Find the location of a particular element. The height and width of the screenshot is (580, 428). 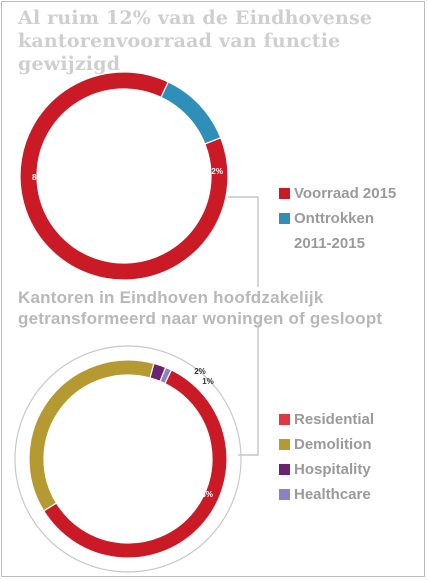

legend-swatch-onttrokken is located at coordinates (284, 218).